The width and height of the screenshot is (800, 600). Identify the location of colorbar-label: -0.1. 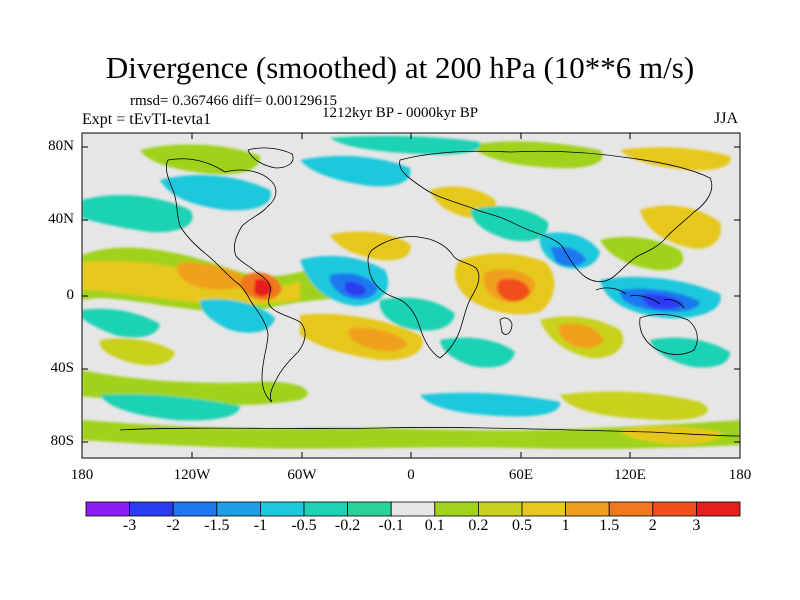
(391, 525).